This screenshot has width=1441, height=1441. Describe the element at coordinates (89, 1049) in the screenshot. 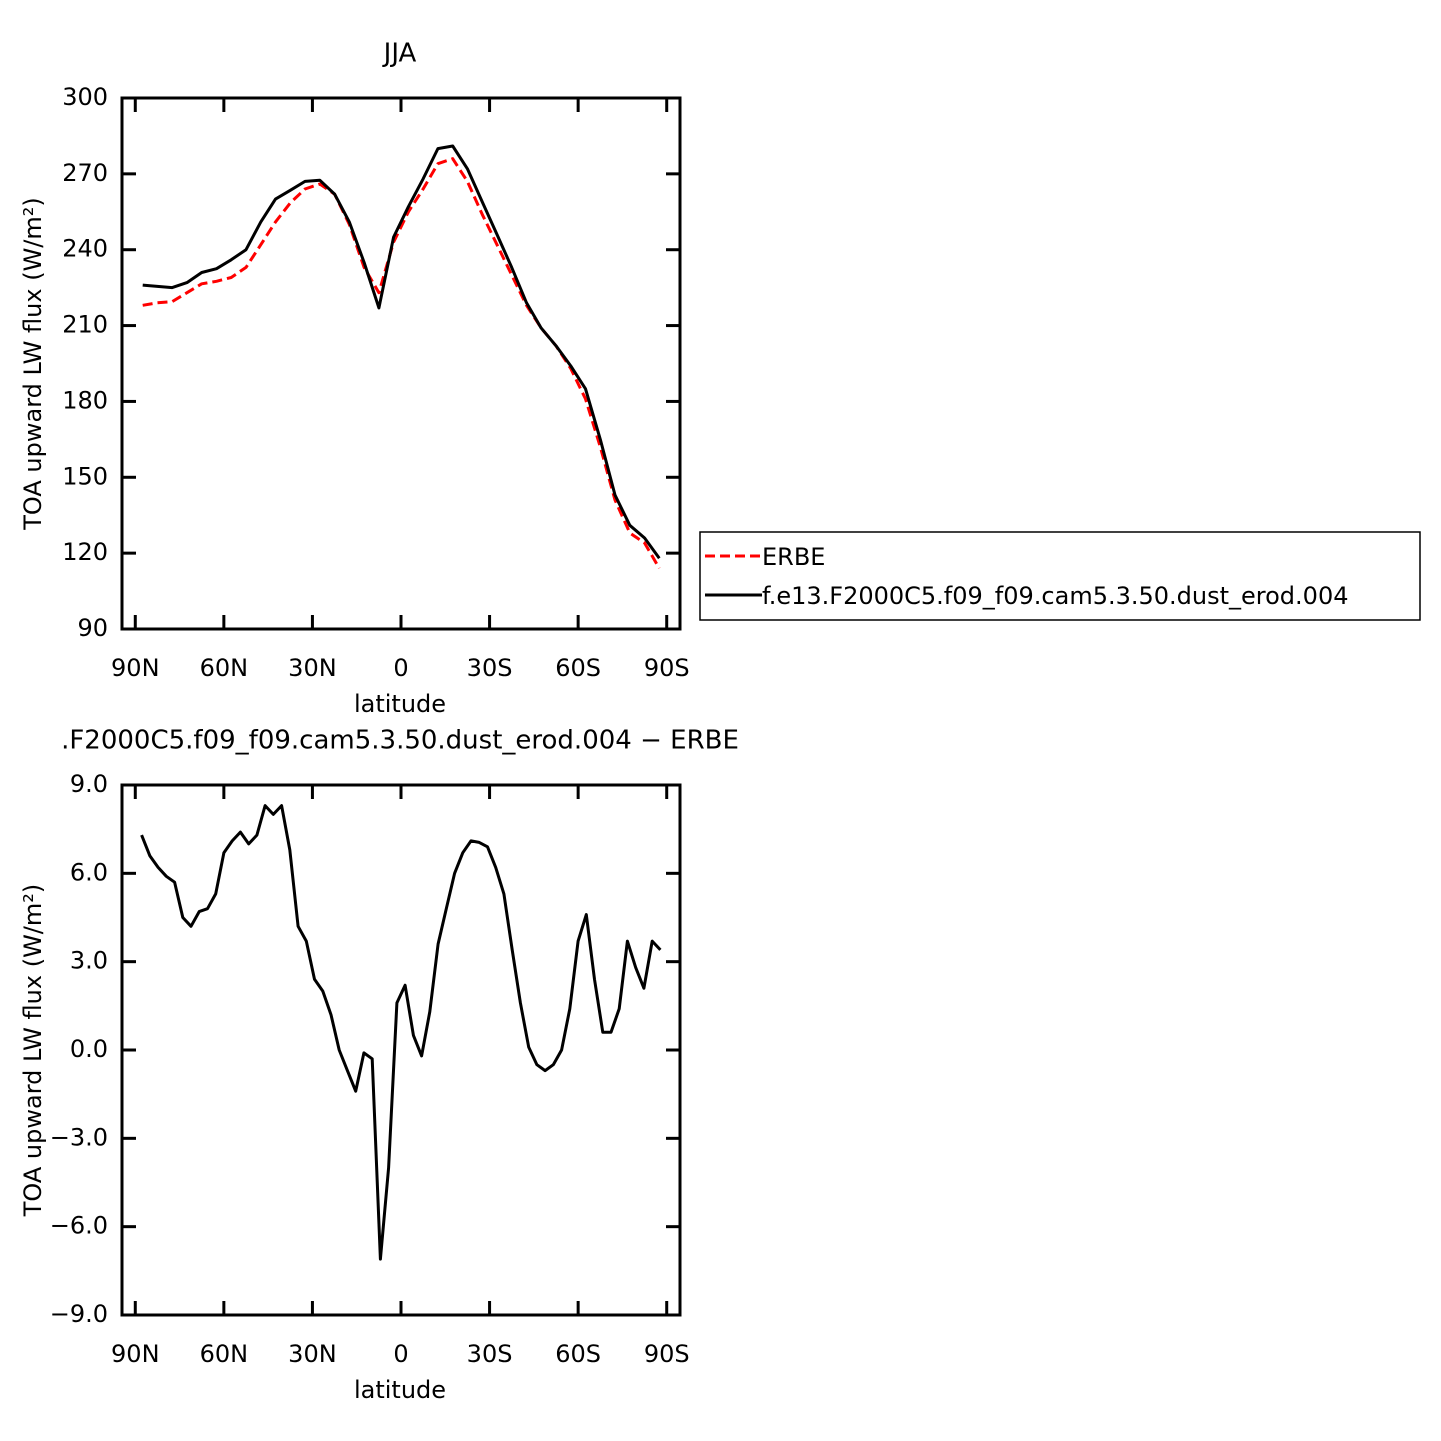

I see `y-tick-label: 0.0` at that location.